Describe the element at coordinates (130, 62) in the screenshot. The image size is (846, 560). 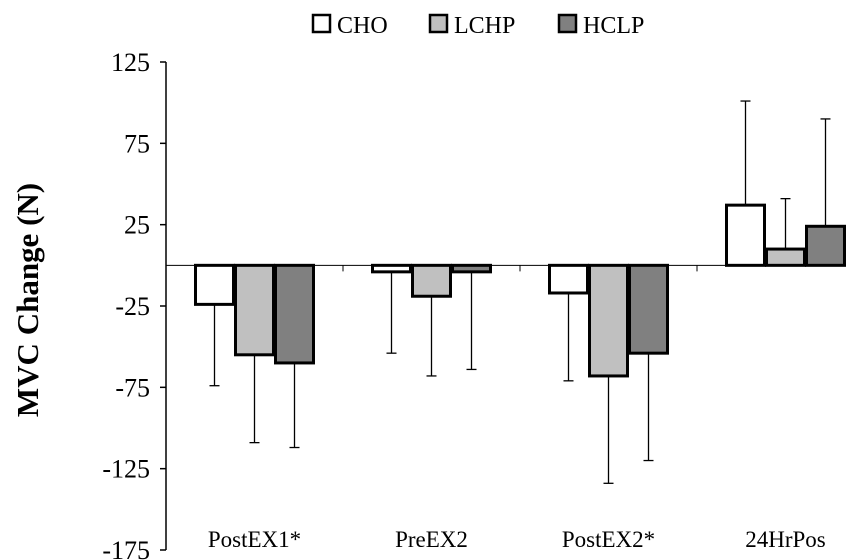
I see `y-tick-label: 125` at that location.